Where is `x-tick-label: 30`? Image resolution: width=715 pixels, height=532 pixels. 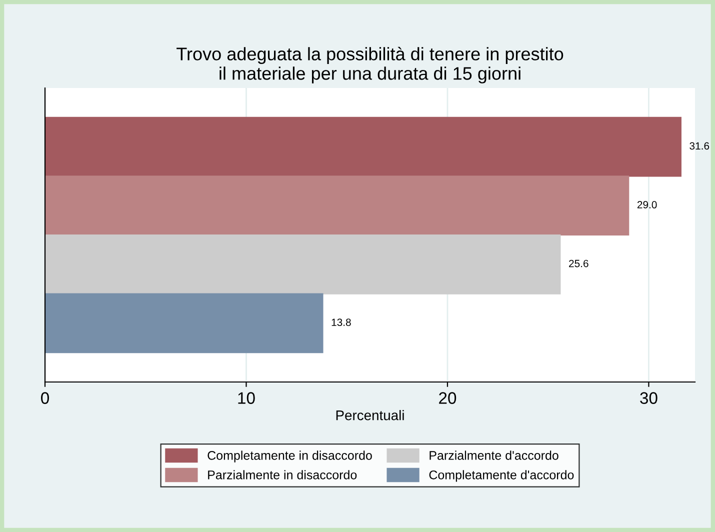
x-tick-label: 30 is located at coordinates (649, 398).